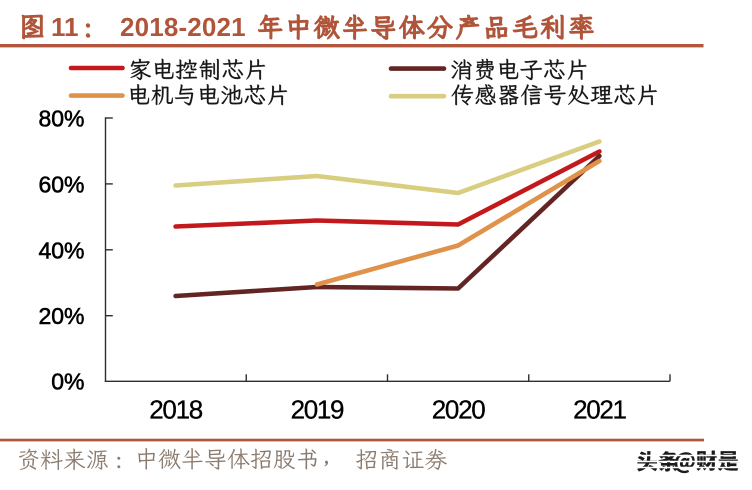 The width and height of the screenshot is (752, 490). What do you see at coordinates (61, 250) in the screenshot?
I see `svg-text: 40%` at bounding box center [61, 250].